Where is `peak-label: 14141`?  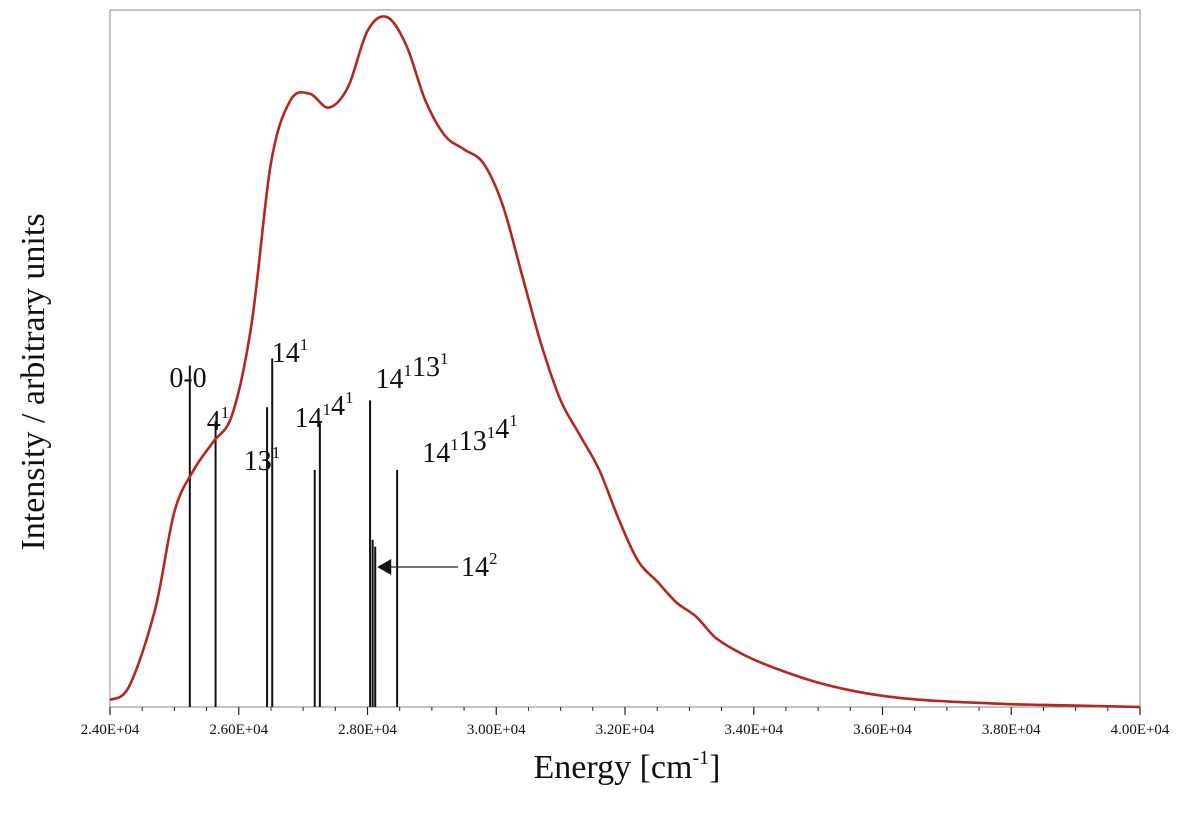
peak-label: 14141 is located at coordinates (324, 411).